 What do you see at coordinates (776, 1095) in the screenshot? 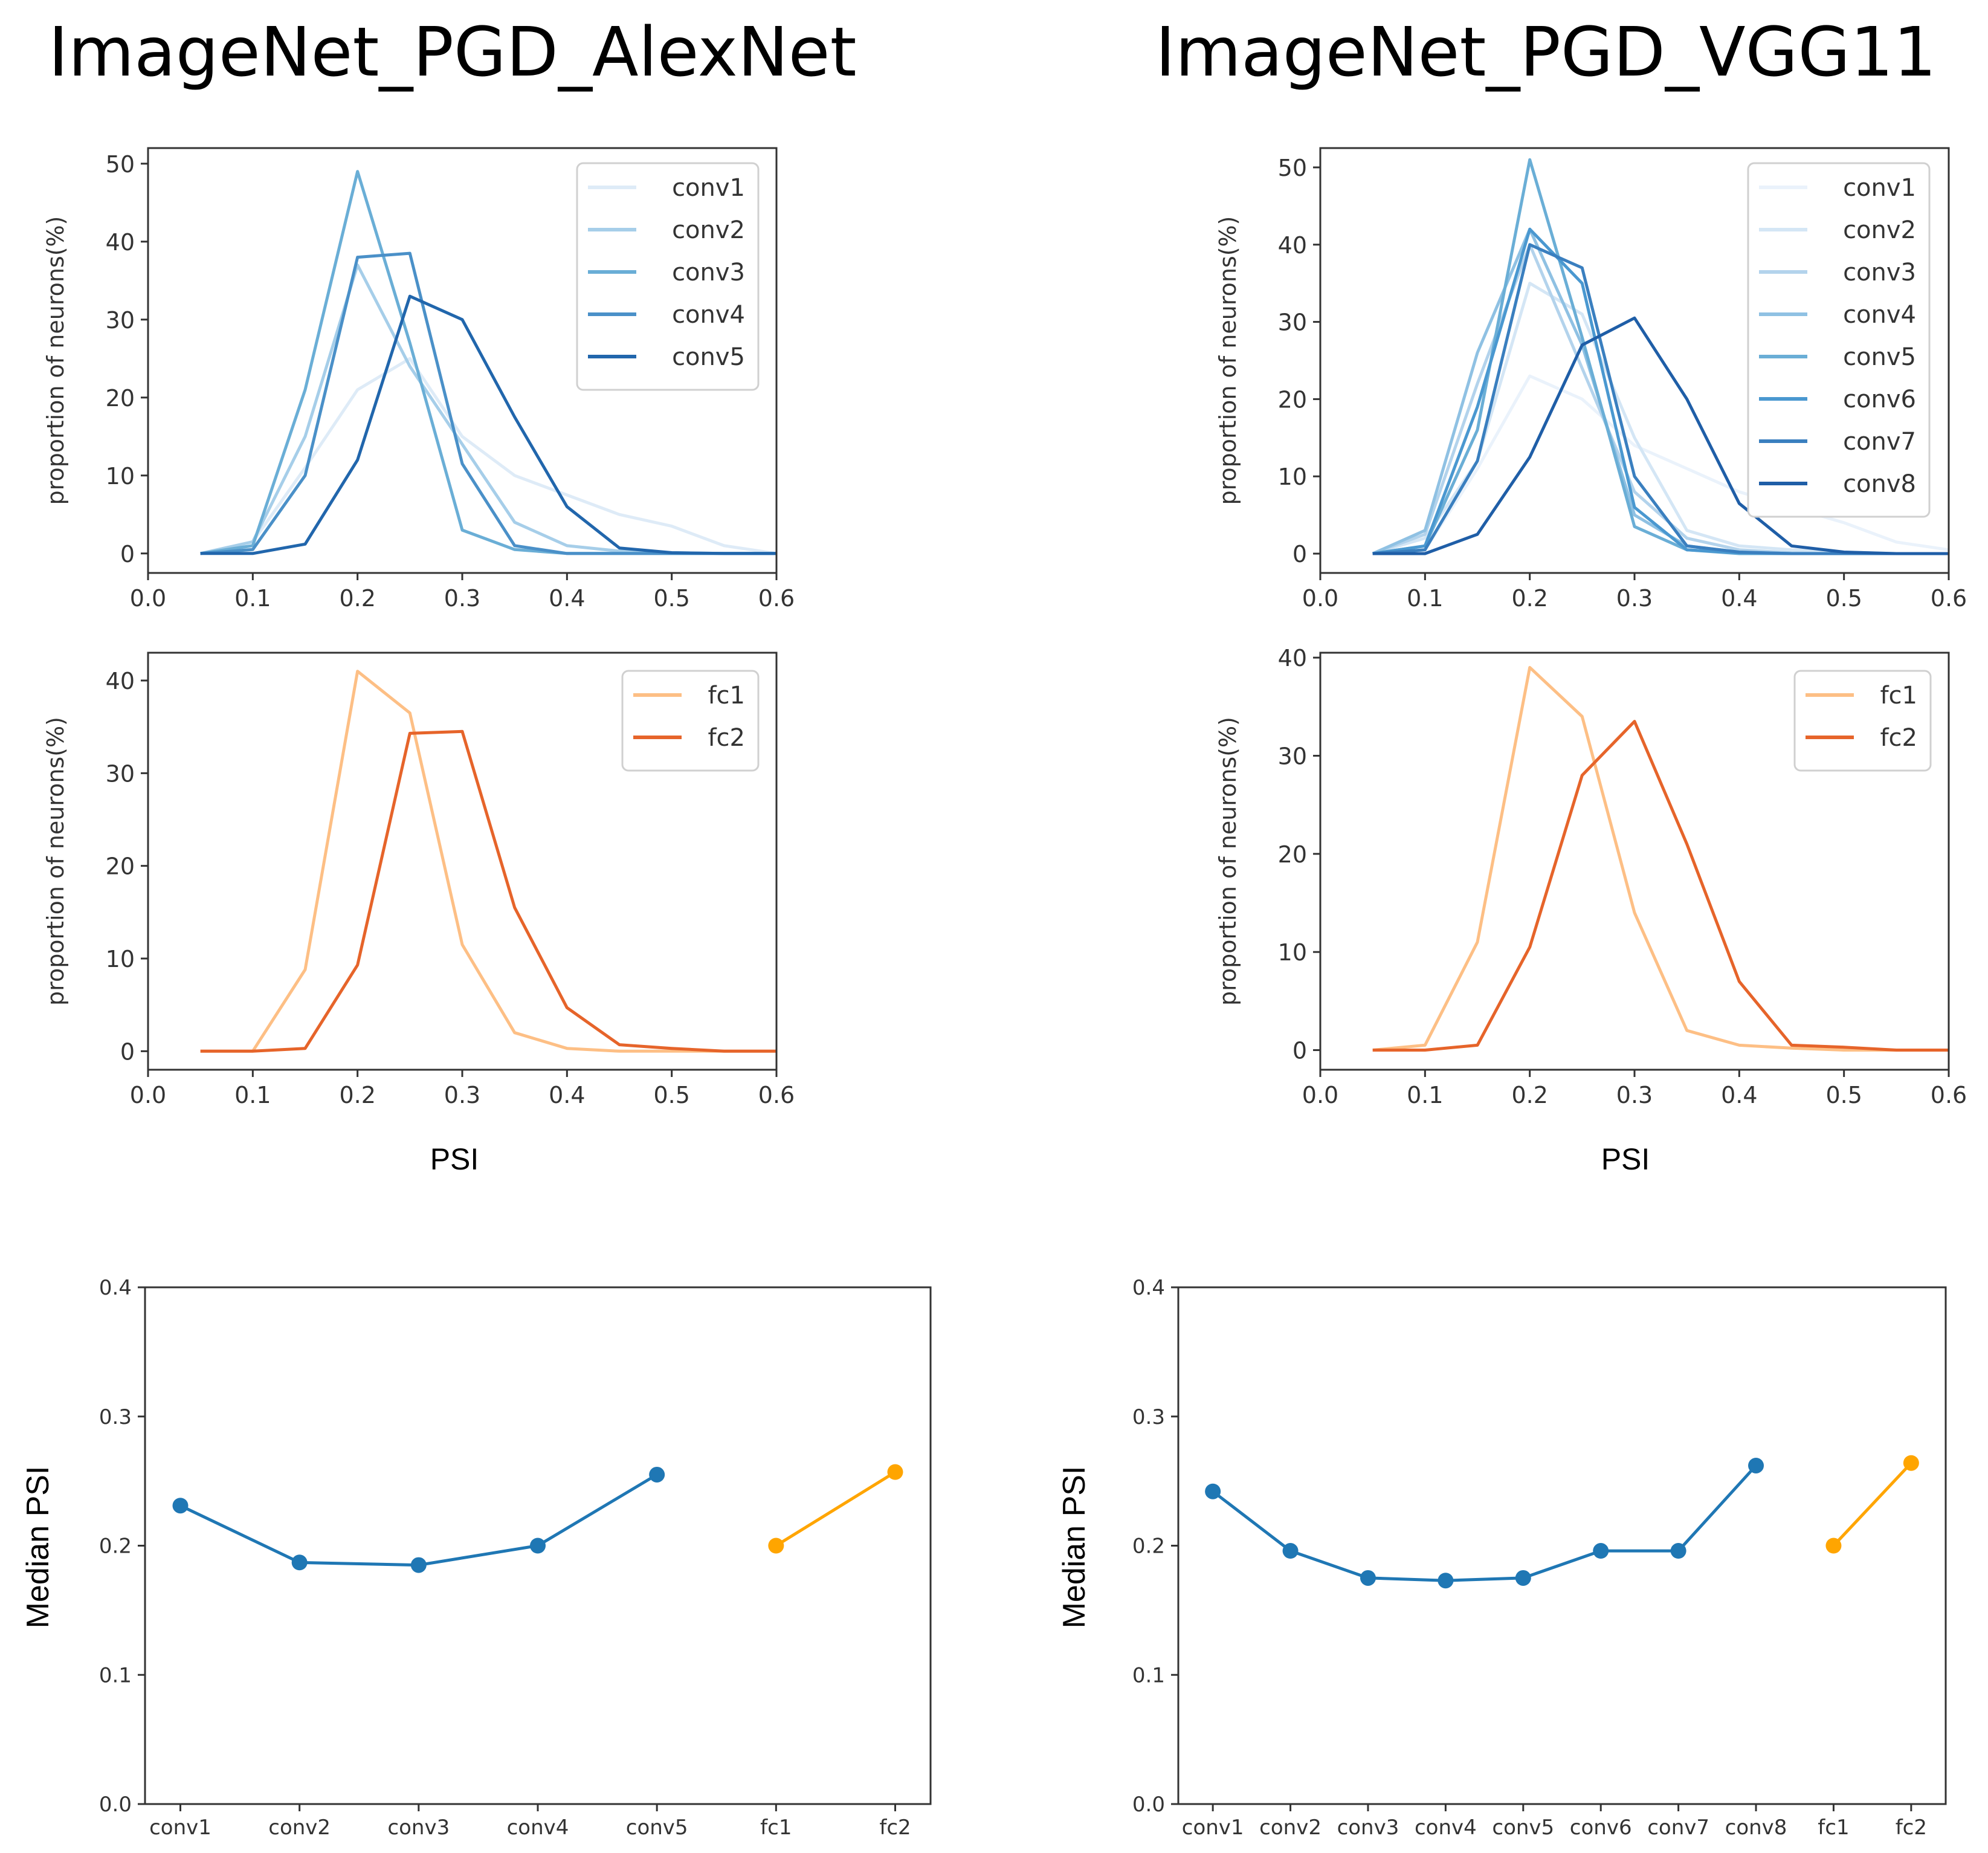
I see `alex_fc-xtick-label-0.6: 0.6` at bounding box center [776, 1095].